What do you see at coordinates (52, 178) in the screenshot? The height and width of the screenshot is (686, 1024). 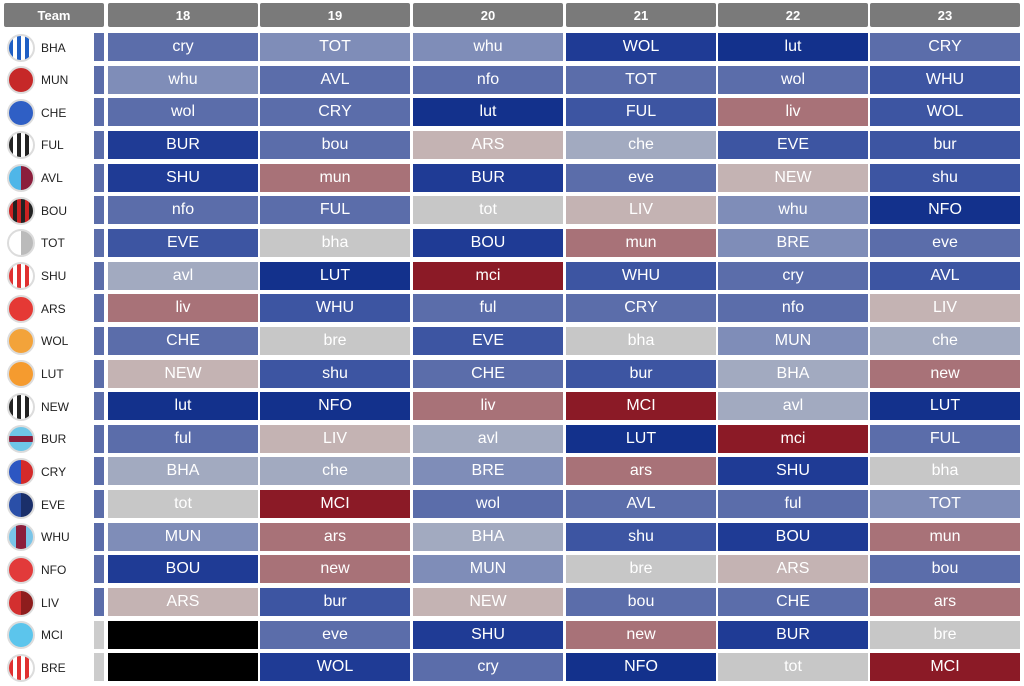 I see `team-code: AVL` at bounding box center [52, 178].